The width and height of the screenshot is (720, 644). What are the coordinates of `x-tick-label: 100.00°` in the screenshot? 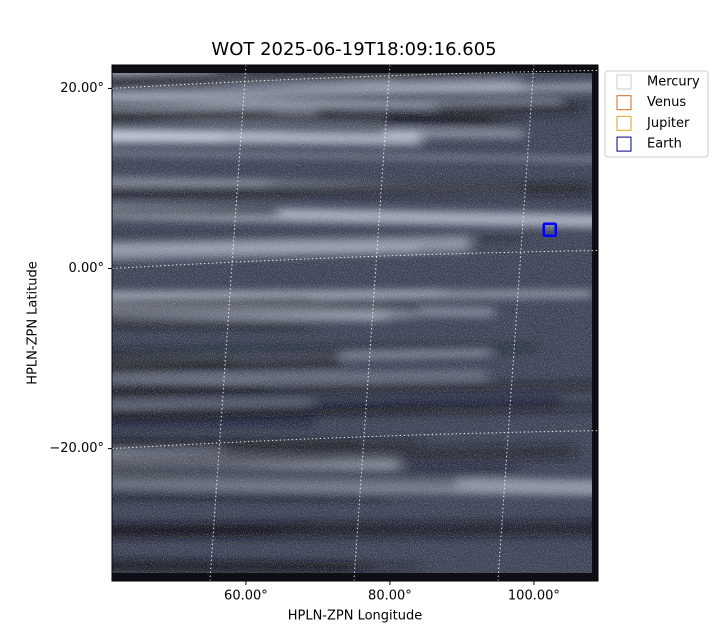 It's located at (534, 596).